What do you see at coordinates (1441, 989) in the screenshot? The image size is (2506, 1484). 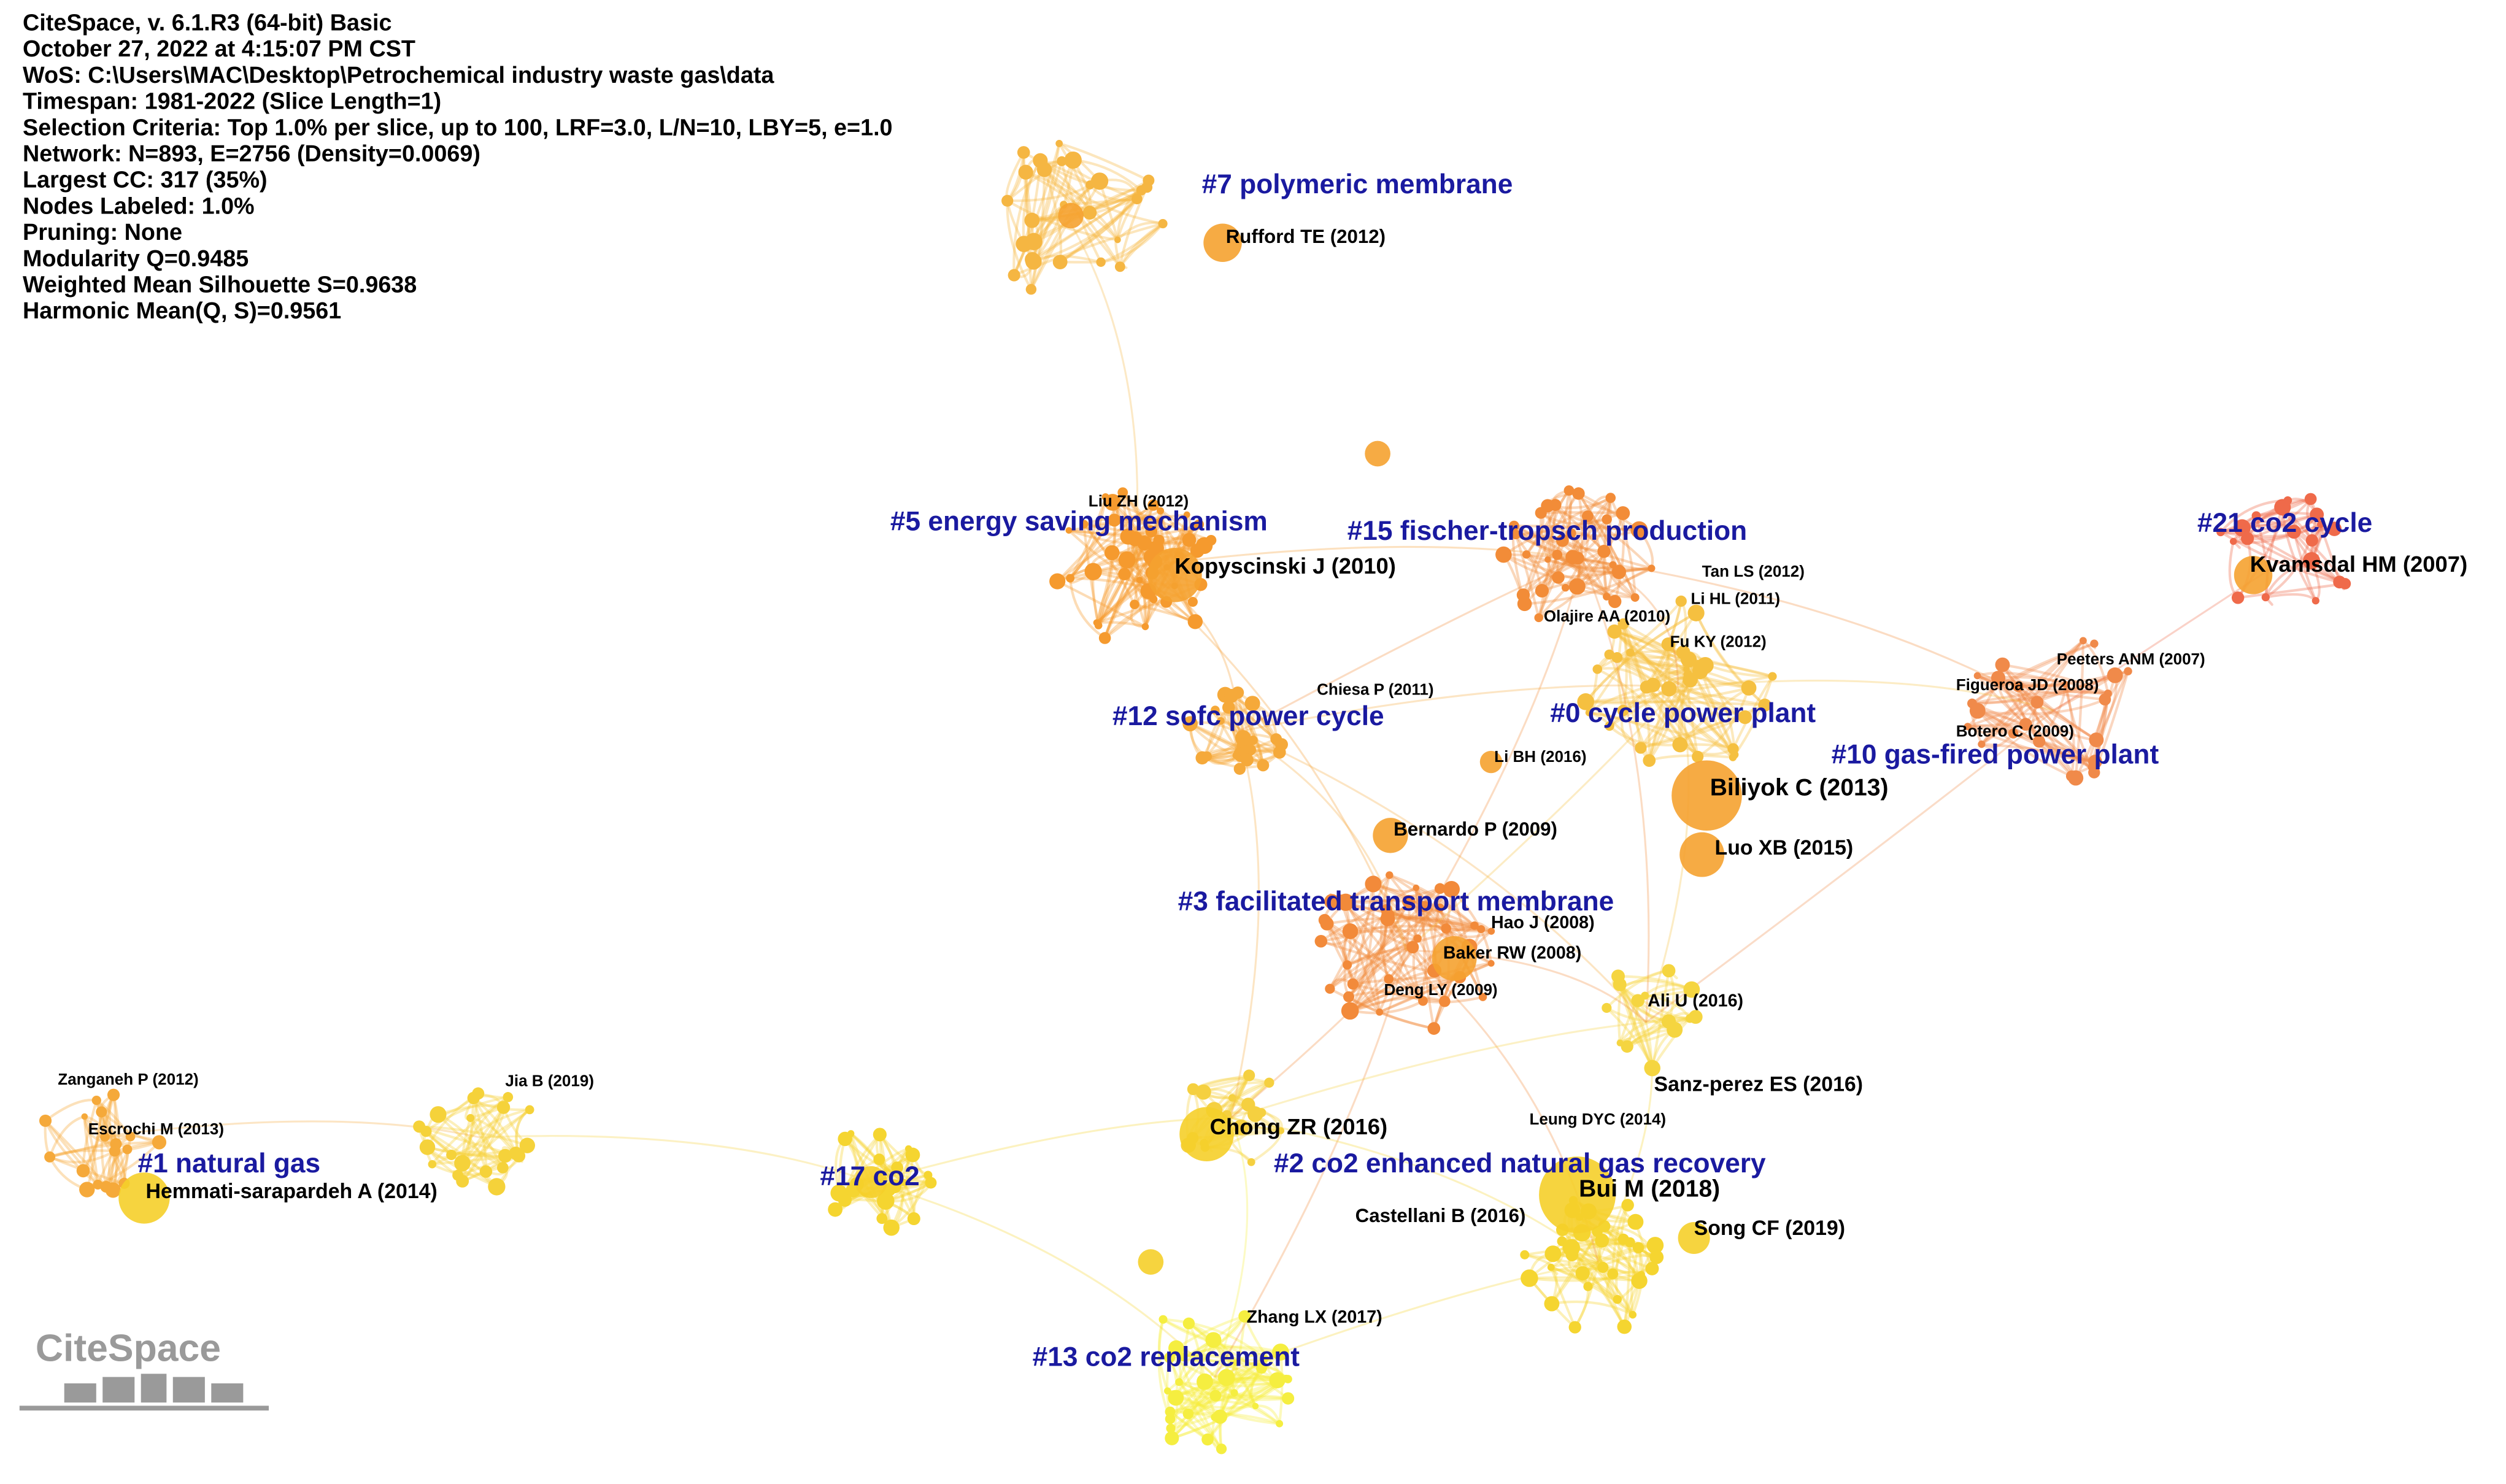 I see `node-label: Deng LY (2009)` at bounding box center [1441, 989].